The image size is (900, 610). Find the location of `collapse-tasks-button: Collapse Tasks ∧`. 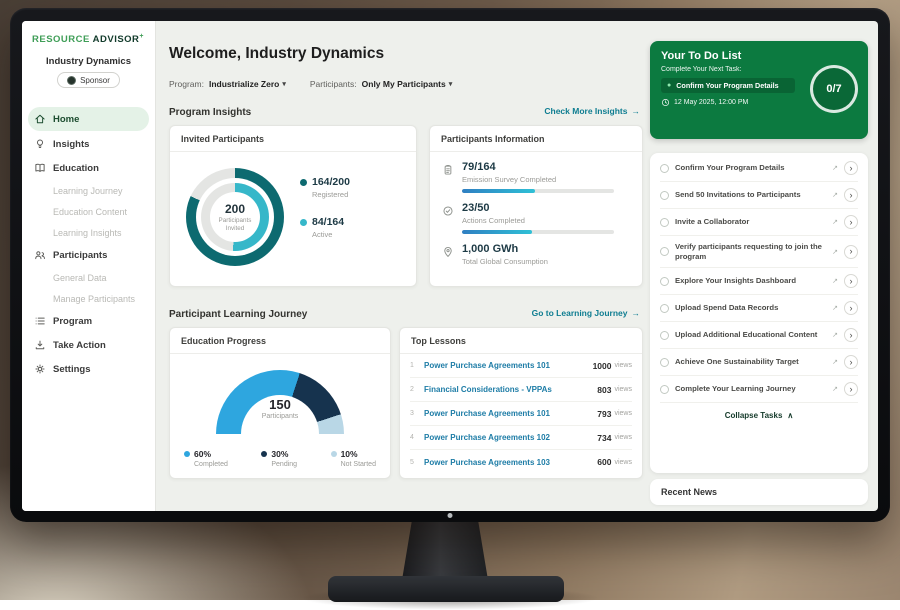

collapse-tasks-button: Collapse Tasks ∧ is located at coordinates (759, 416).